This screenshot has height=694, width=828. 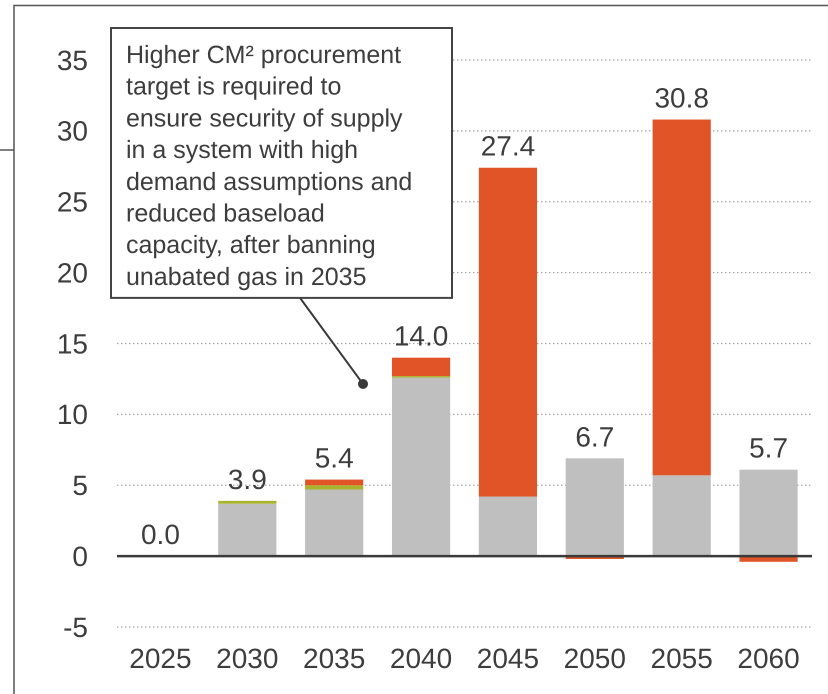 What do you see at coordinates (160, 658) in the screenshot?
I see `x-tick-label: 2025` at bounding box center [160, 658].